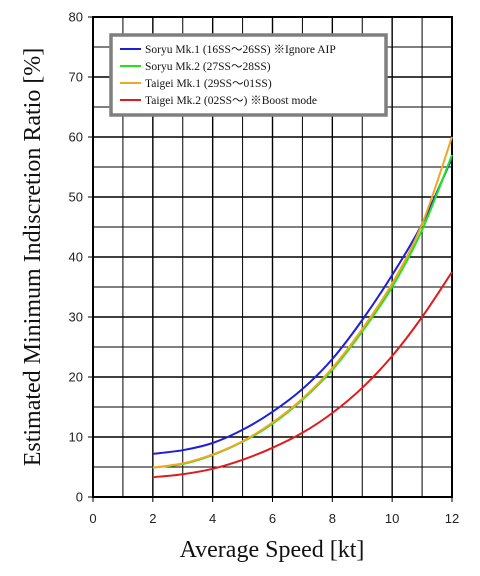 The width and height of the screenshot is (480, 576). What do you see at coordinates (208, 84) in the screenshot?
I see `legend-label: Taigei Mk.1 (29SS～01SS)` at bounding box center [208, 84].